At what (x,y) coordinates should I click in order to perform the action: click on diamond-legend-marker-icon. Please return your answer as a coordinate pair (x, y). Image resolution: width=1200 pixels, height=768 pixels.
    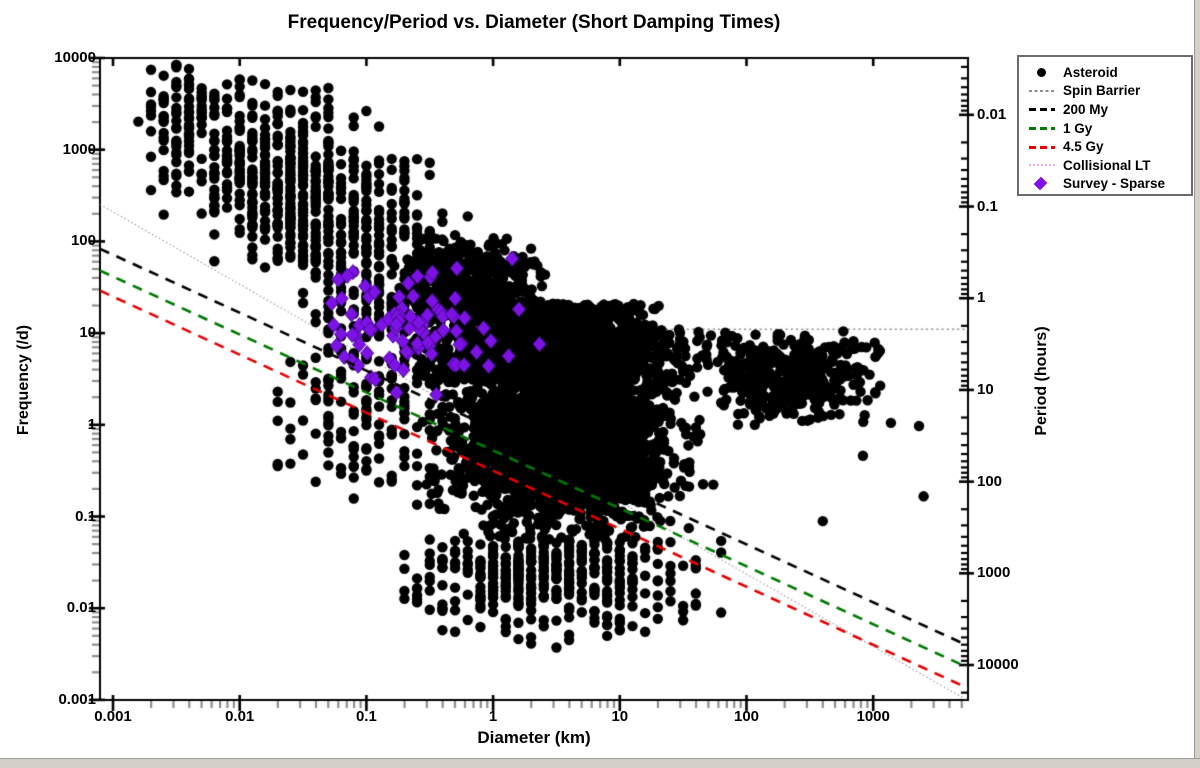
    Looking at the image, I should click on (1042, 184).